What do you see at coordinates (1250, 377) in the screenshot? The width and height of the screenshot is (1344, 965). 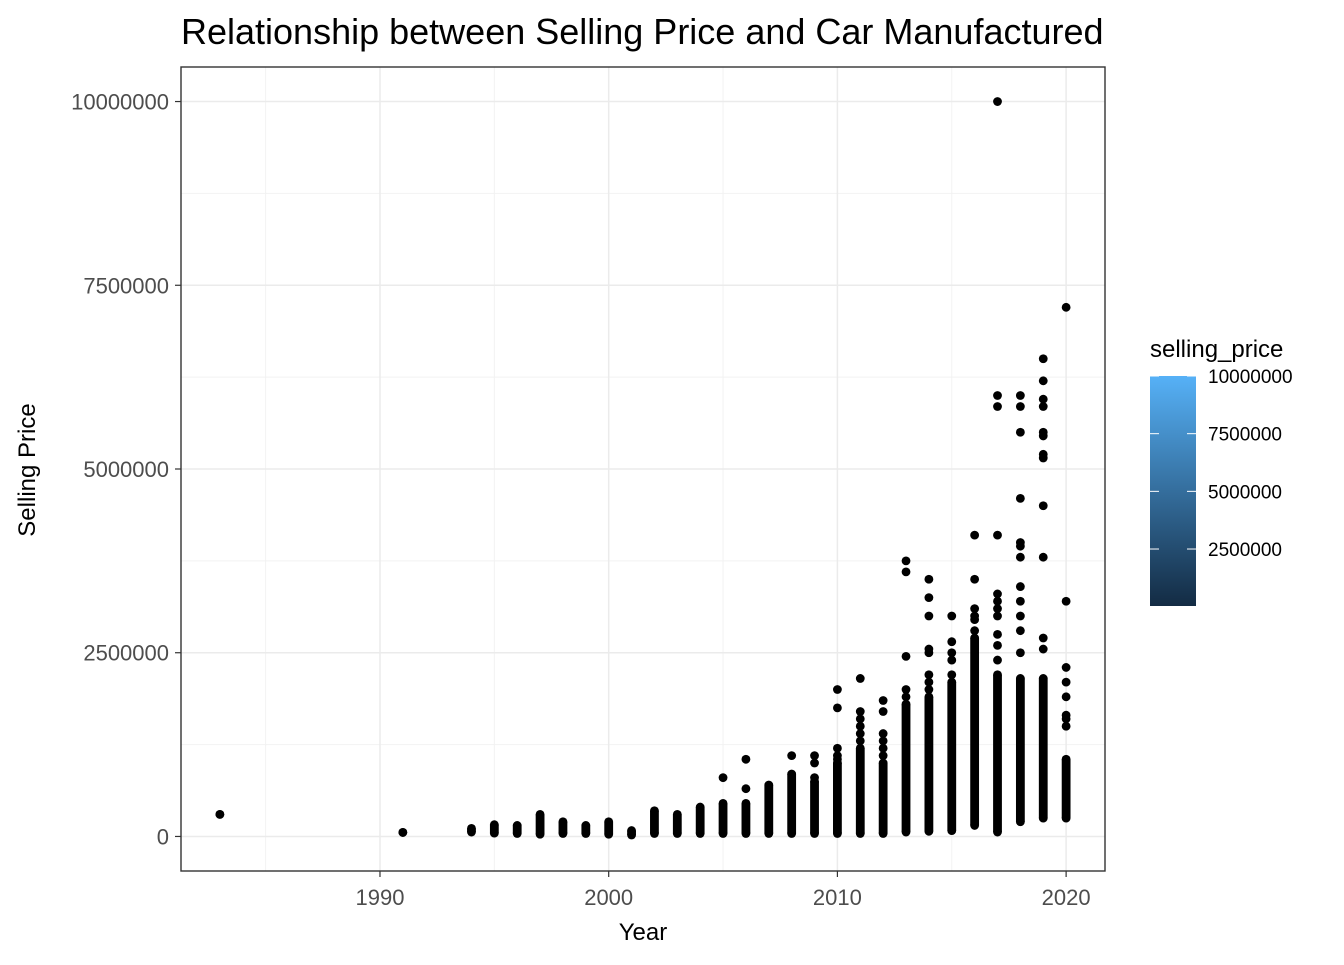 I see `colorbar-label: 10000000` at bounding box center [1250, 377].